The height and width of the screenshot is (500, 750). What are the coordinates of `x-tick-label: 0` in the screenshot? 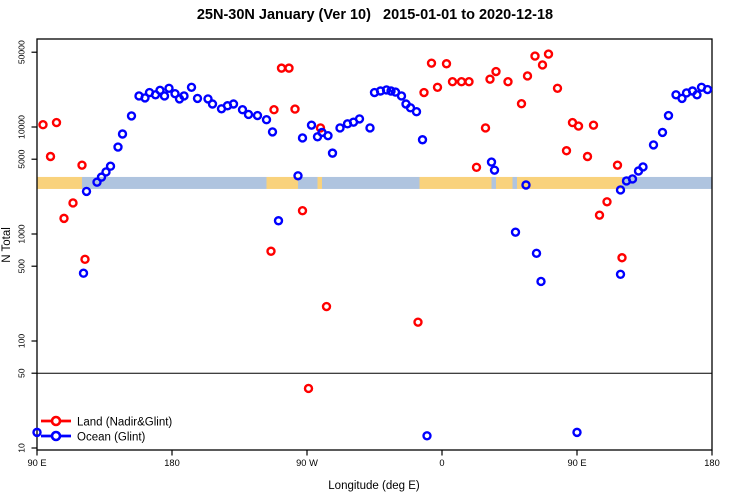 It's located at (441, 463).